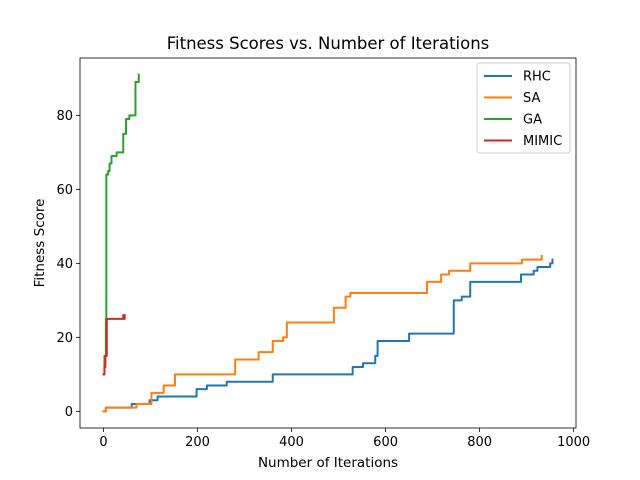  What do you see at coordinates (385, 442) in the screenshot?
I see `x-tick-label: 600` at bounding box center [385, 442].